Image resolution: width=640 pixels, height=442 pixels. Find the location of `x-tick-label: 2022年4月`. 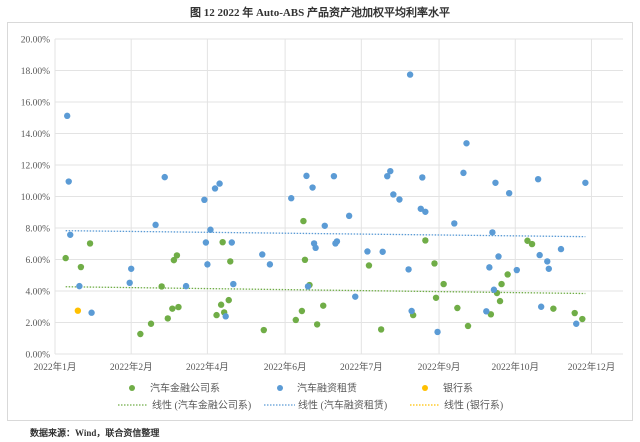

x-tick-label: 2022年4月 is located at coordinates (207, 367).